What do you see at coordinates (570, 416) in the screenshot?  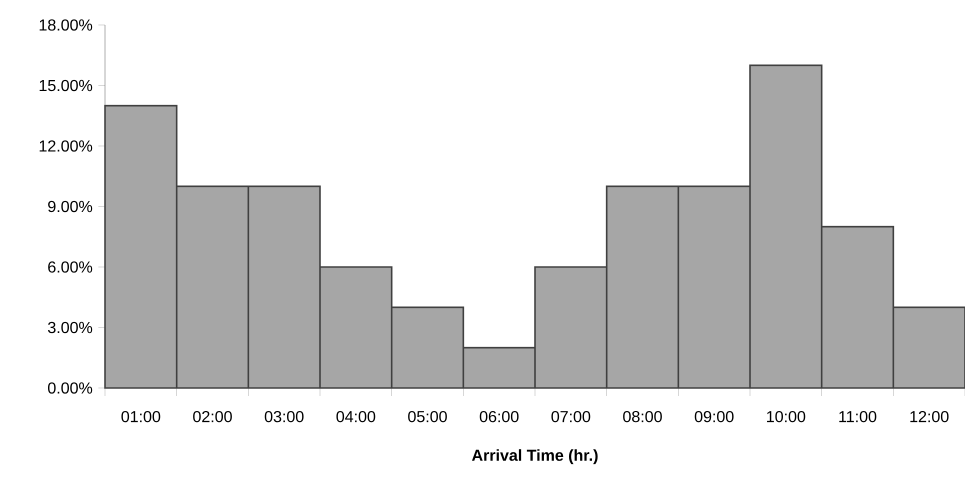 I see `x-tick-label: 07:00` at bounding box center [570, 416].